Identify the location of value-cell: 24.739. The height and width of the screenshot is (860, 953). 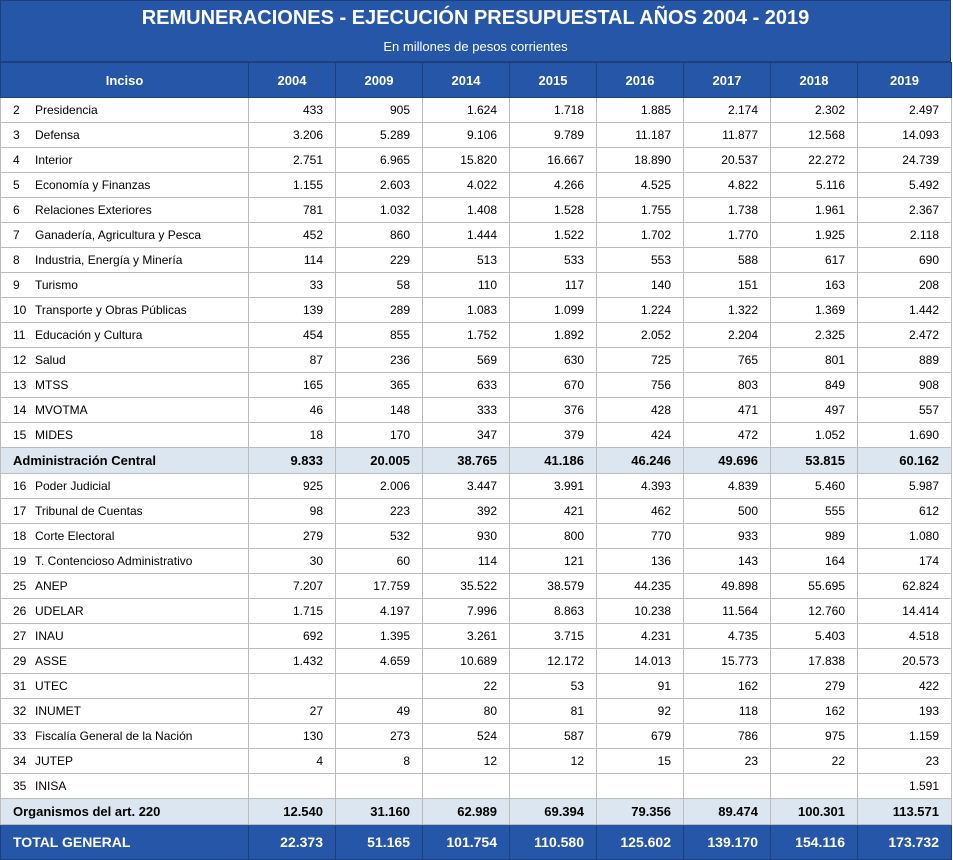
(904, 160).